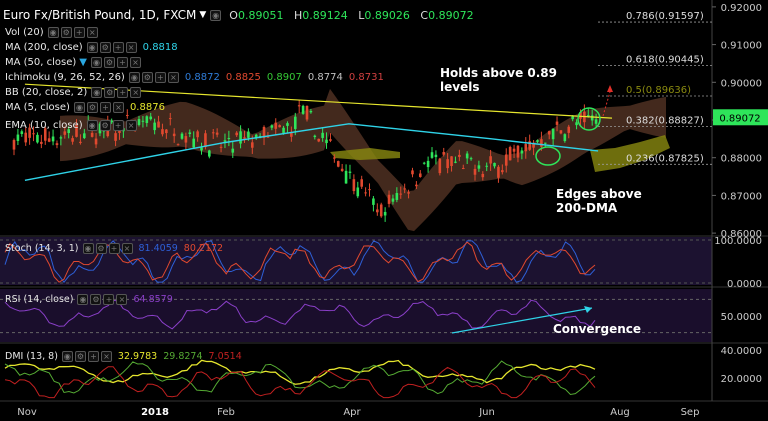  What do you see at coordinates (100, 15) in the screenshot?
I see `symbol-title: Euro Fx/British Pound, 1D, FXCM` at bounding box center [100, 15].